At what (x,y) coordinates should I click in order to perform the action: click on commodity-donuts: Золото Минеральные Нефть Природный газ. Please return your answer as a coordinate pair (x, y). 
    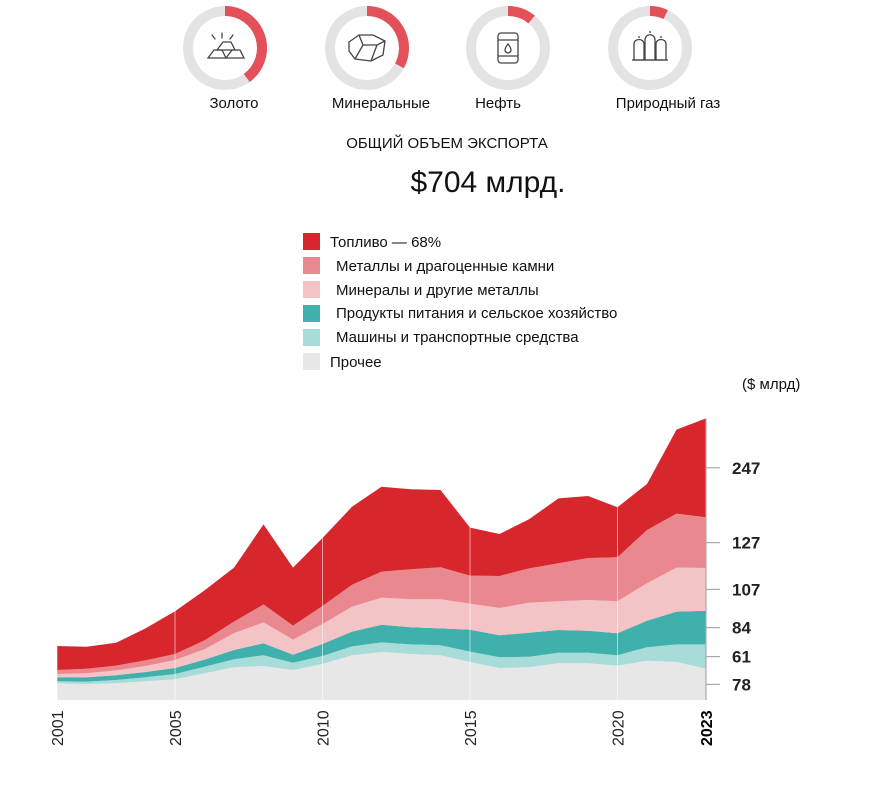
    Looking at the image, I should click on (452, 59).